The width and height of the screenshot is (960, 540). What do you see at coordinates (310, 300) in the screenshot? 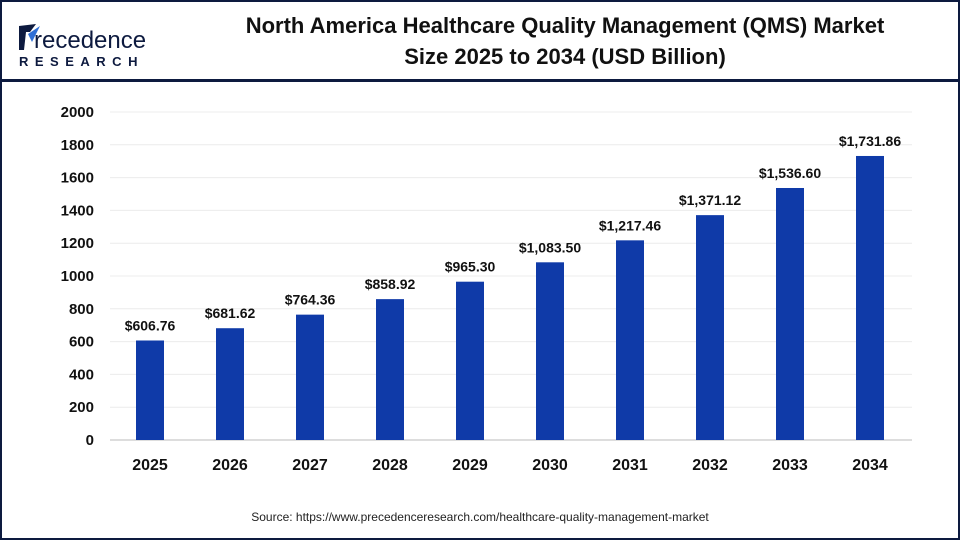
I see `data-label: $764.36` at bounding box center [310, 300].